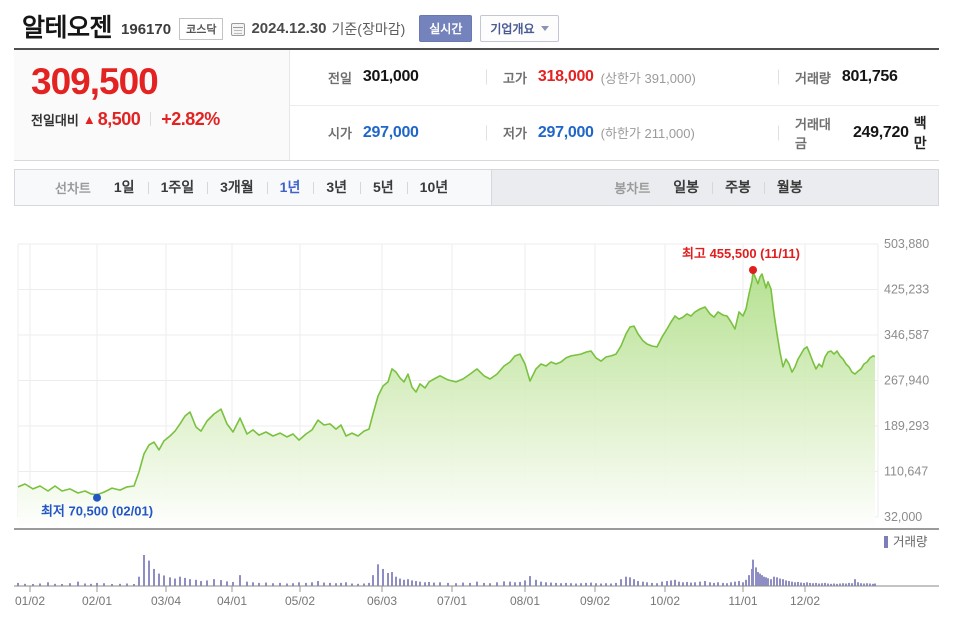  What do you see at coordinates (446, 28) in the screenshot?
I see `realtime-button: 실시간` at bounding box center [446, 28].